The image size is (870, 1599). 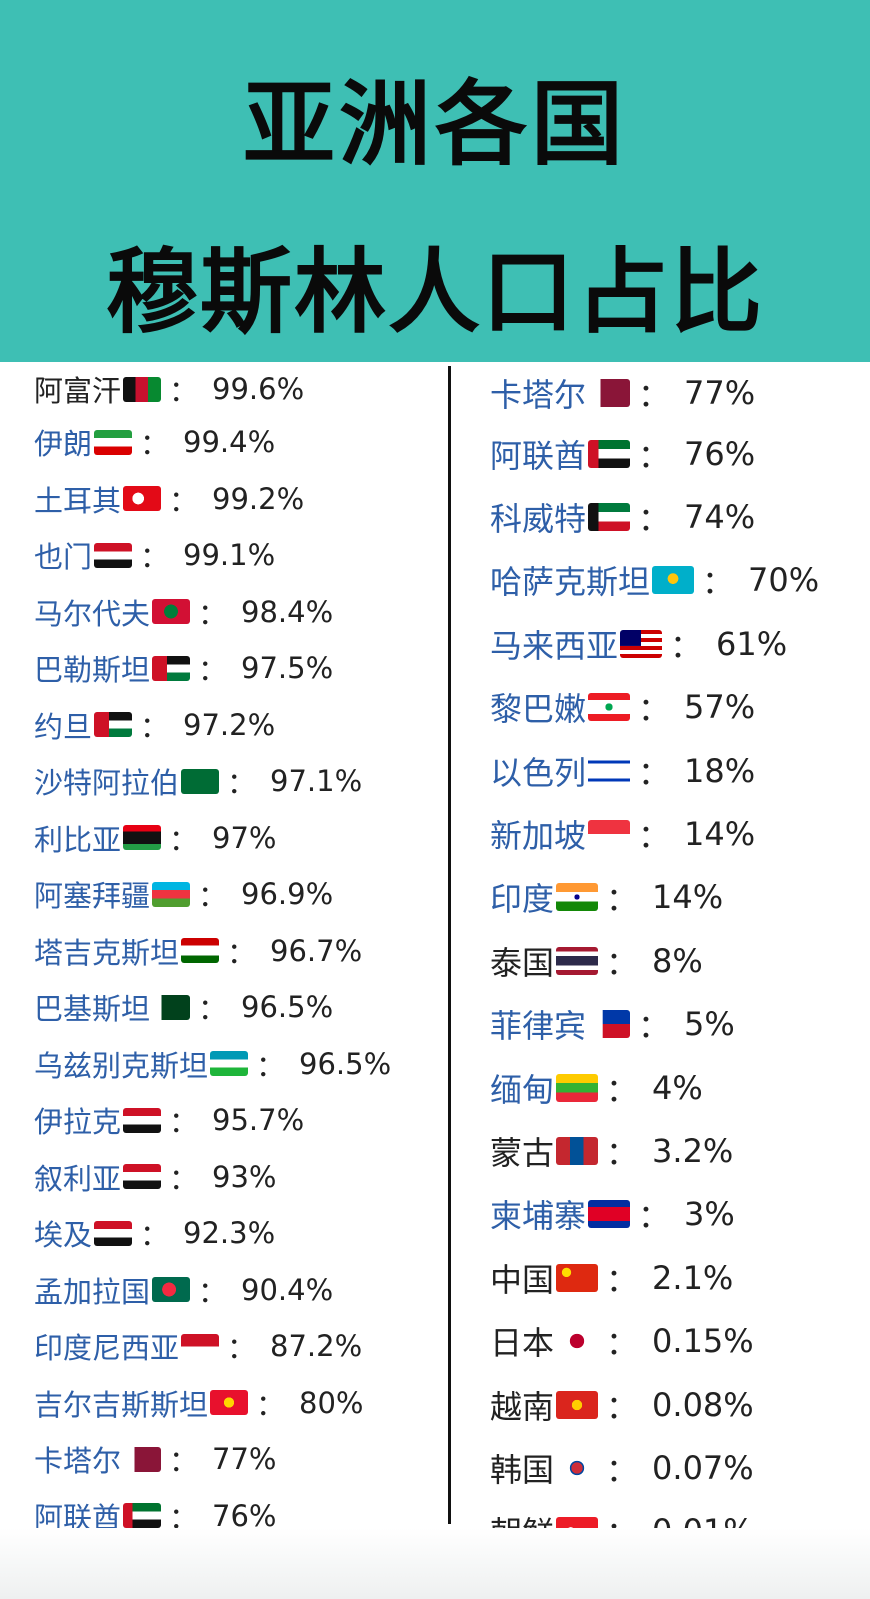 I want to click on country-row: 越南 ： 0.08%, so click(x=654, y=1404).